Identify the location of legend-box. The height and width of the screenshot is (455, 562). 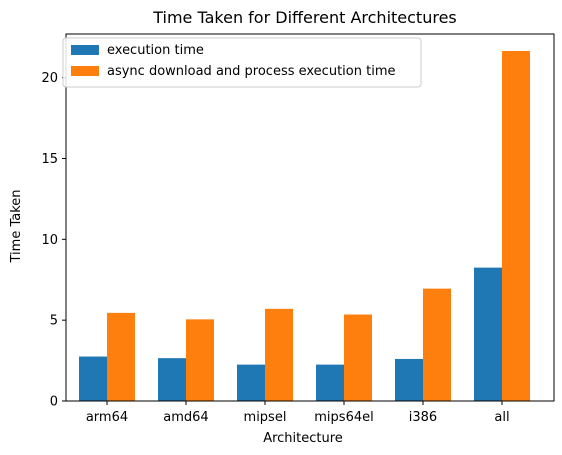
(242, 62).